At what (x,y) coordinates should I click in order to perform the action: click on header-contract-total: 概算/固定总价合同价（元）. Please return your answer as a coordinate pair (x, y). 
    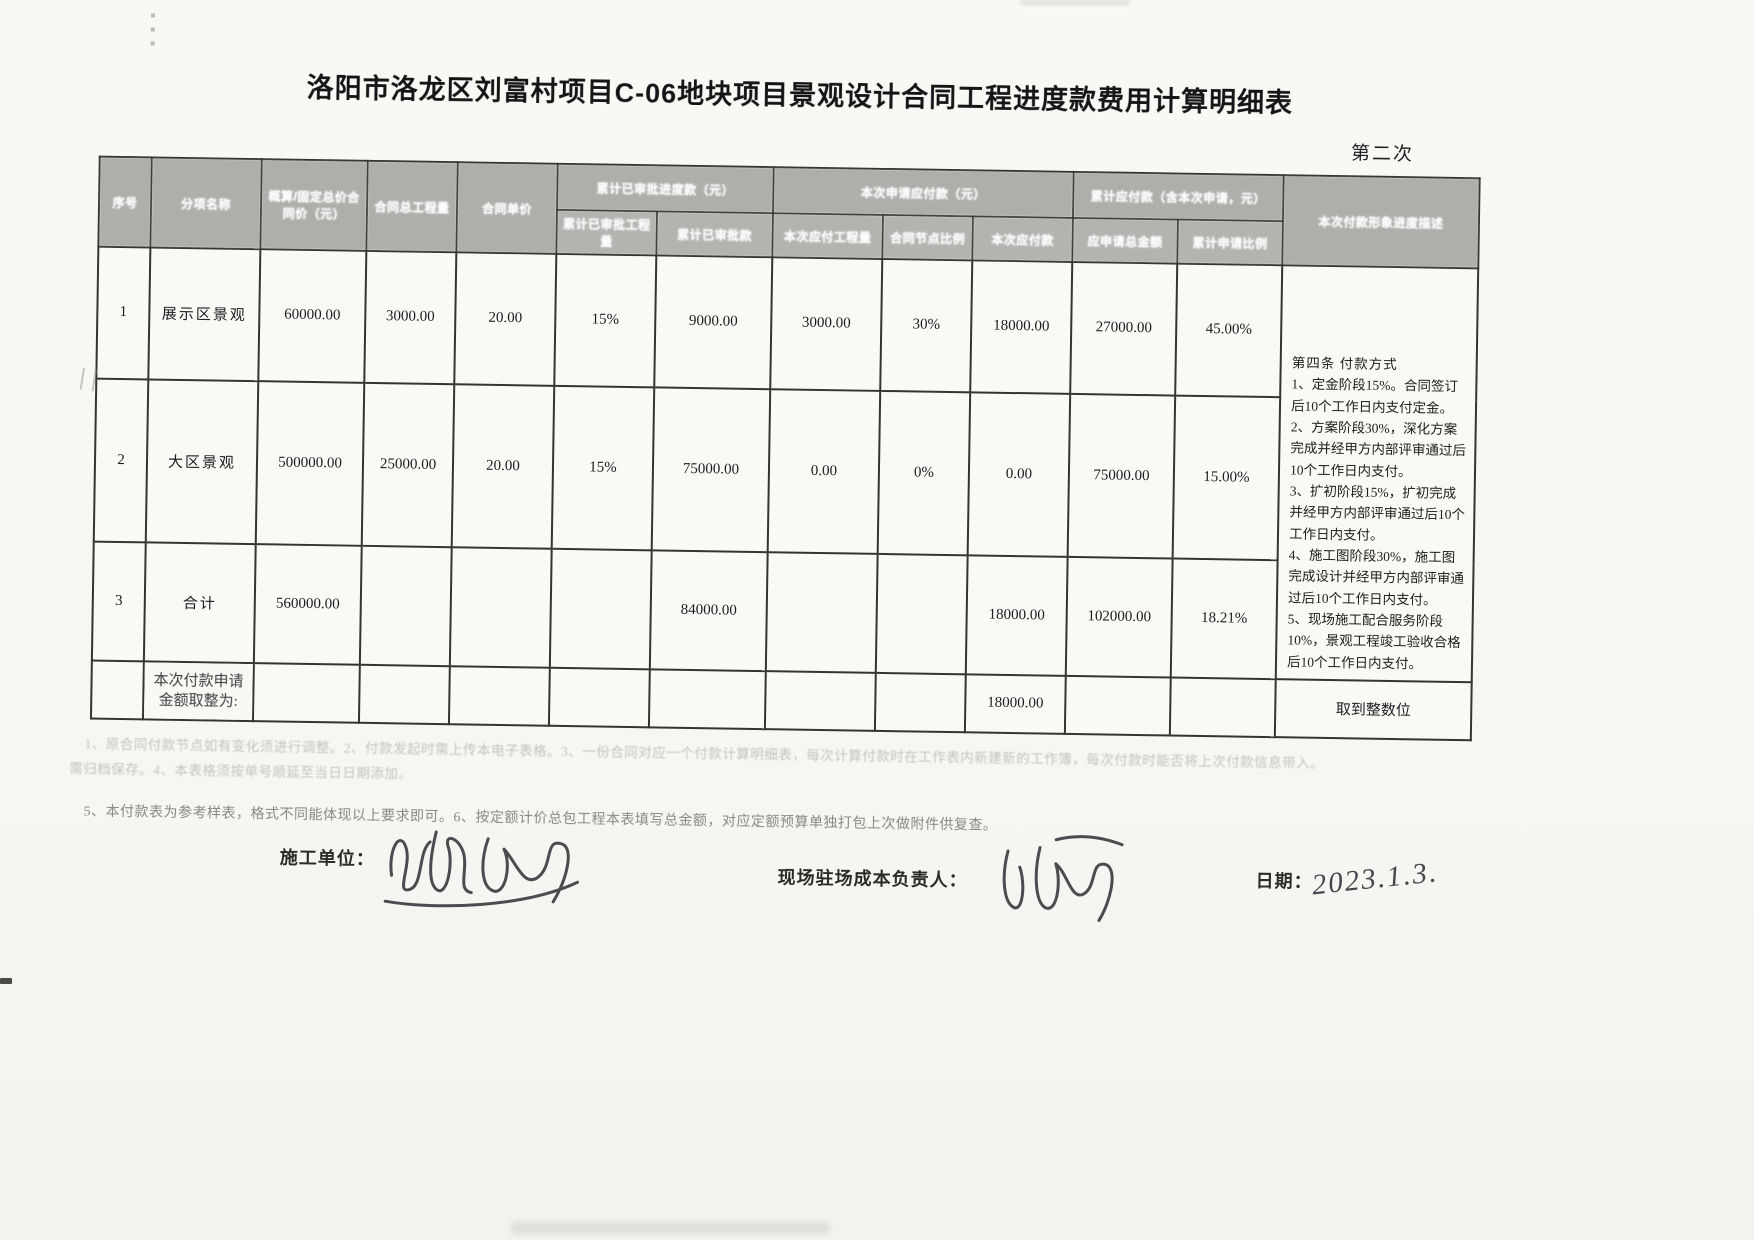
    Looking at the image, I should click on (314, 205).